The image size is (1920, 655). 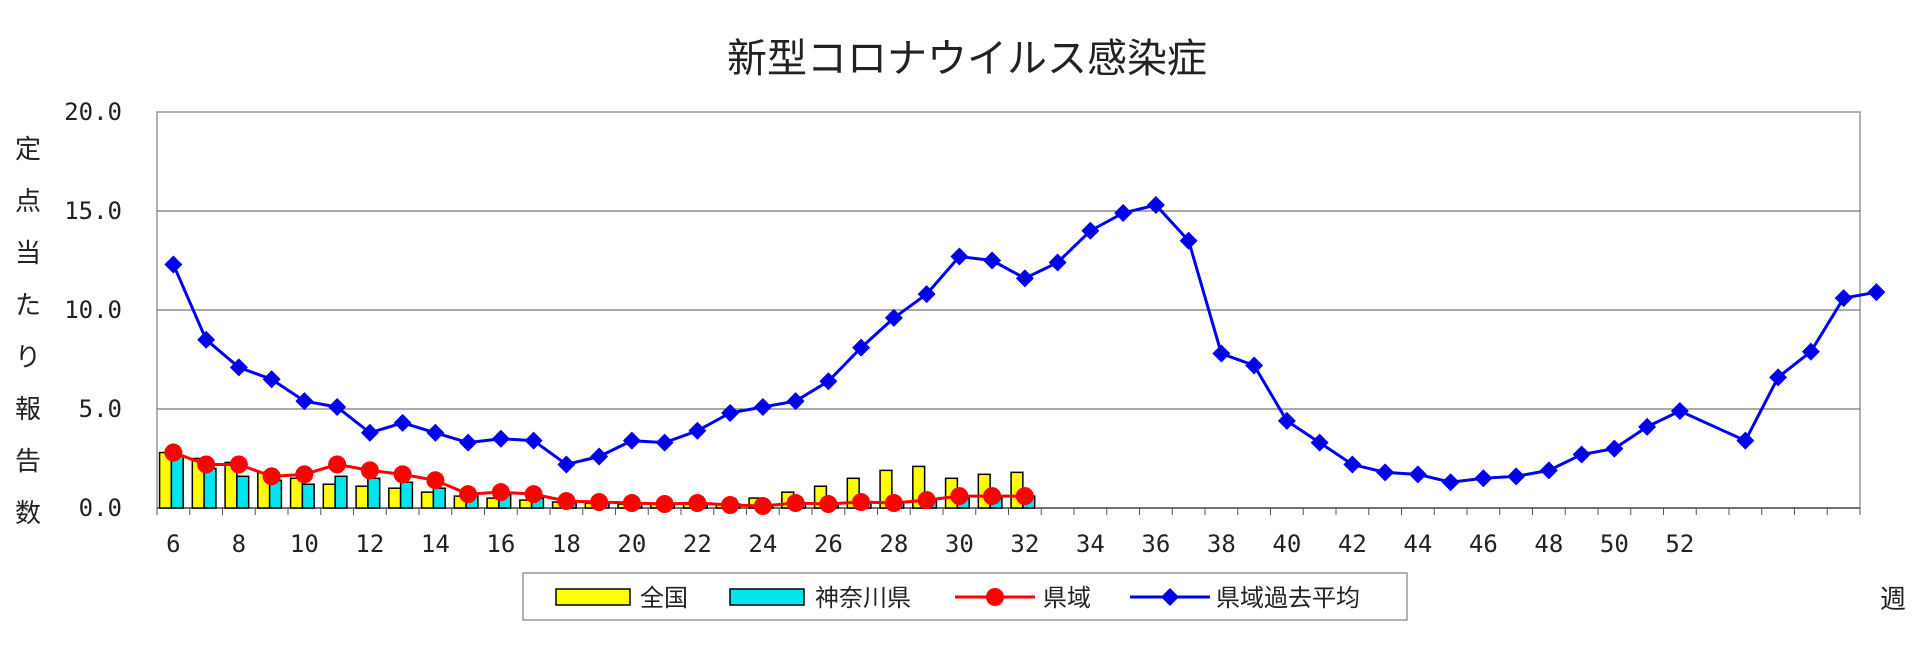 What do you see at coordinates (100, 508) in the screenshot?
I see `y-tick-label: 0.0` at bounding box center [100, 508].